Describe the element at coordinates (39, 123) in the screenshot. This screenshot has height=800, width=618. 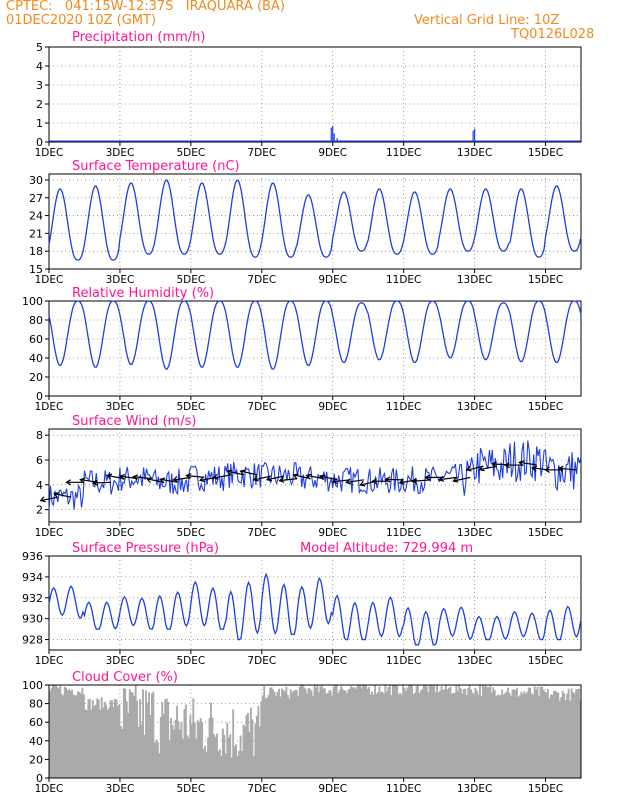
I see `y-tick-label: 1` at that location.